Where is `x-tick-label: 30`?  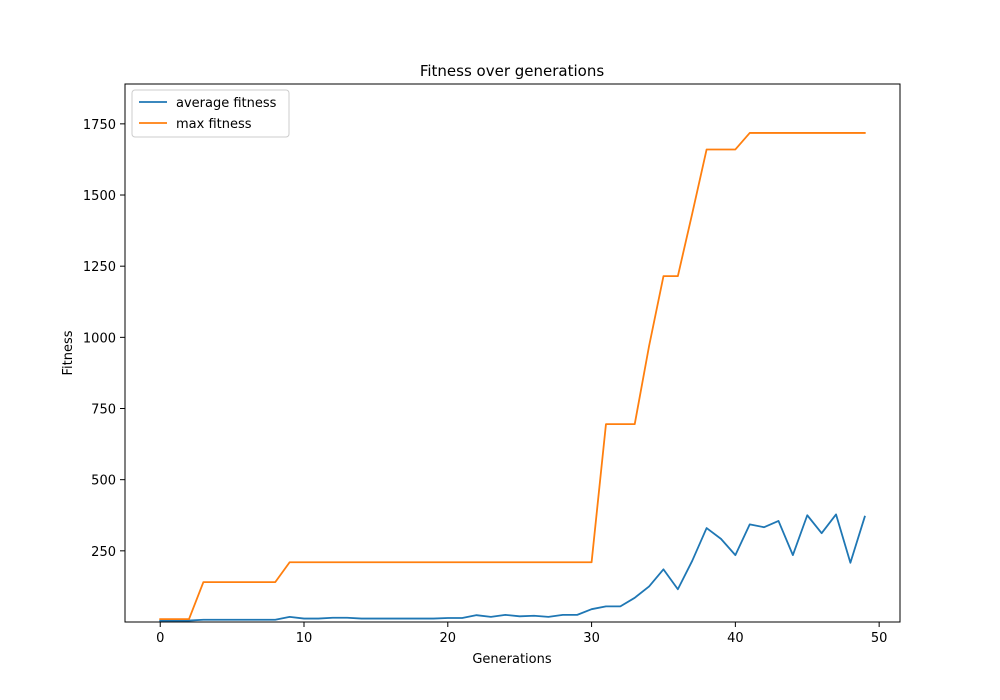
x-tick-label: 30 is located at coordinates (591, 638).